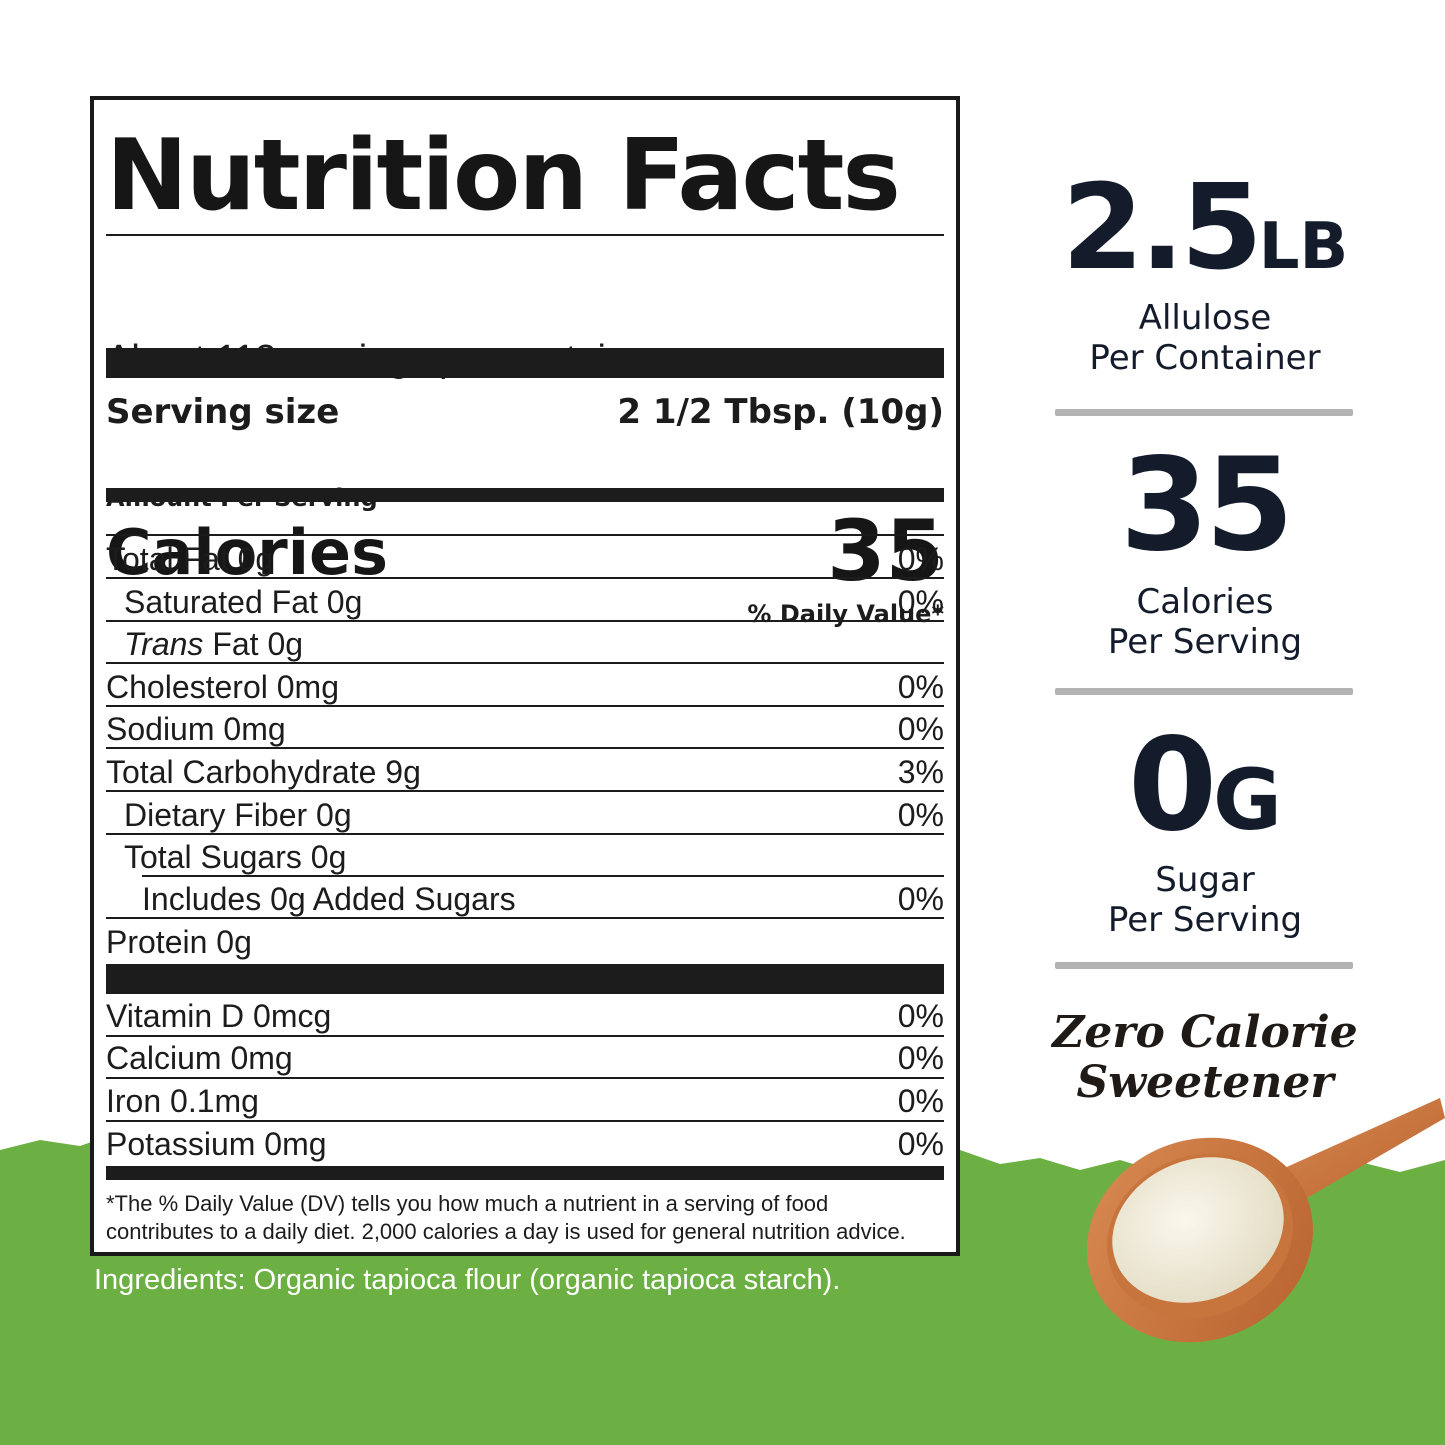 The height and width of the screenshot is (1445, 1445). What do you see at coordinates (1205, 1082) in the screenshot?
I see `tagline-line: Sweetener` at bounding box center [1205, 1082].